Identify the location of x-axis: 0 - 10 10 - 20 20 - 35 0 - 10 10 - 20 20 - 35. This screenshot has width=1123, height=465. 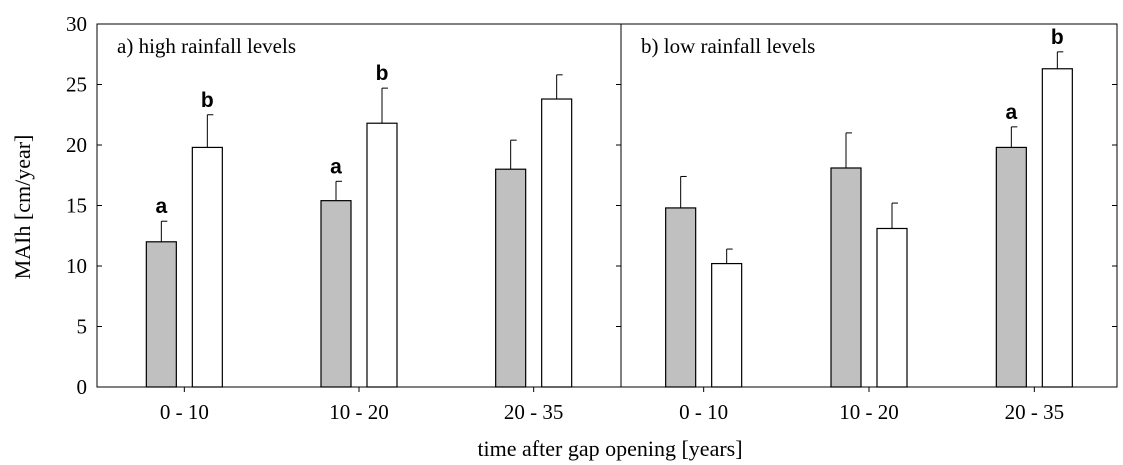
(612, 405).